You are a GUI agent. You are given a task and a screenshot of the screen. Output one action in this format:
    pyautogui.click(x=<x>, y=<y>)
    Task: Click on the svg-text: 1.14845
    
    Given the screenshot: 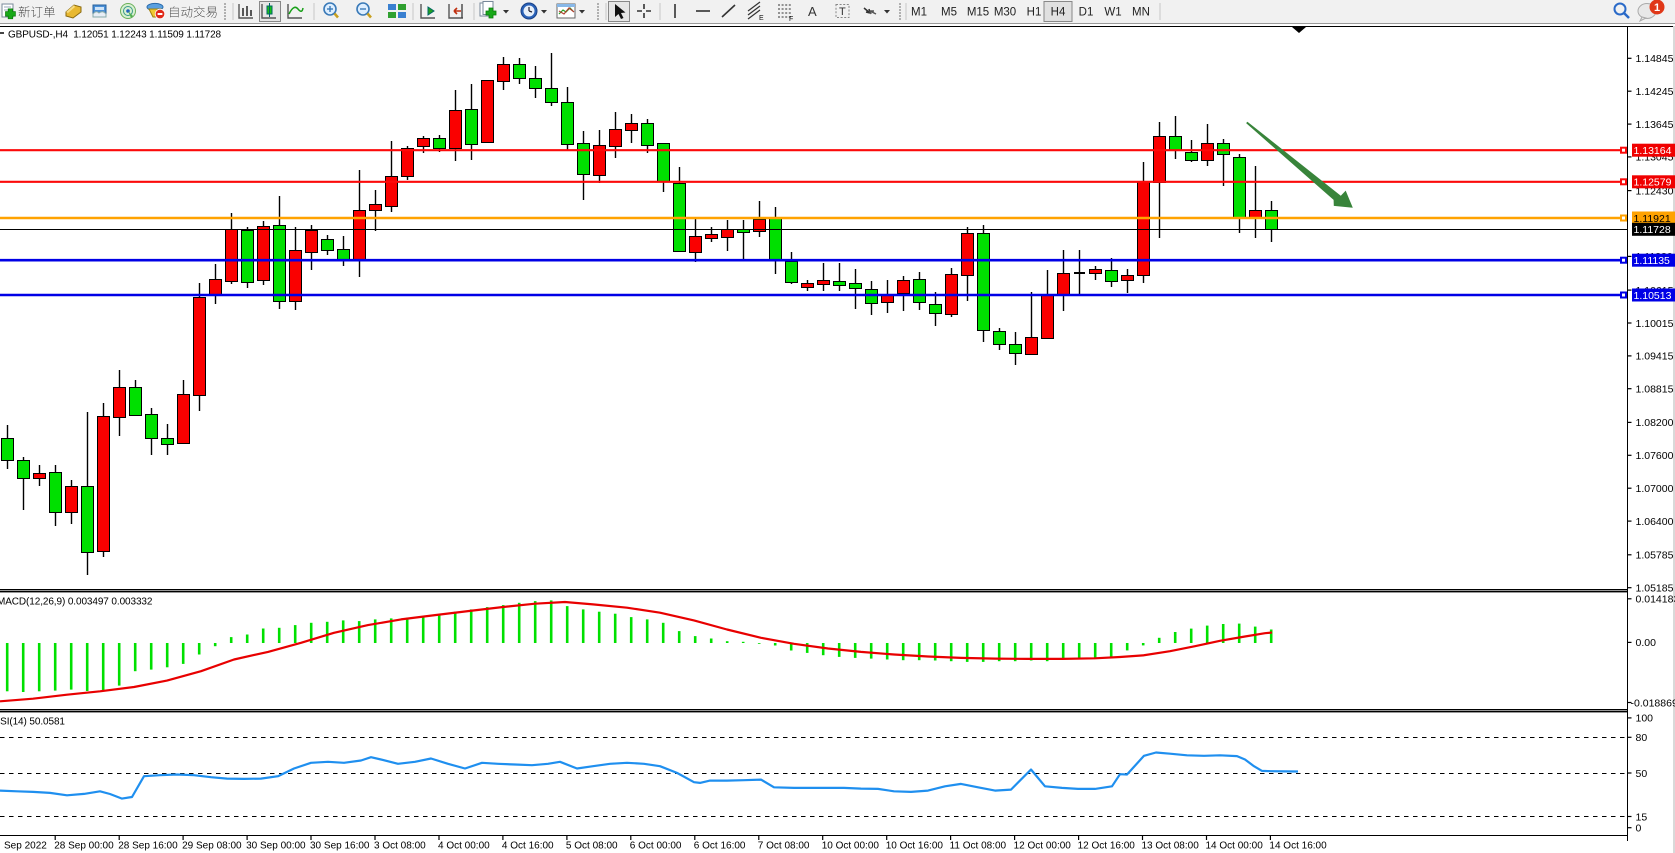 What is the action you would take?
    pyautogui.click(x=1655, y=59)
    